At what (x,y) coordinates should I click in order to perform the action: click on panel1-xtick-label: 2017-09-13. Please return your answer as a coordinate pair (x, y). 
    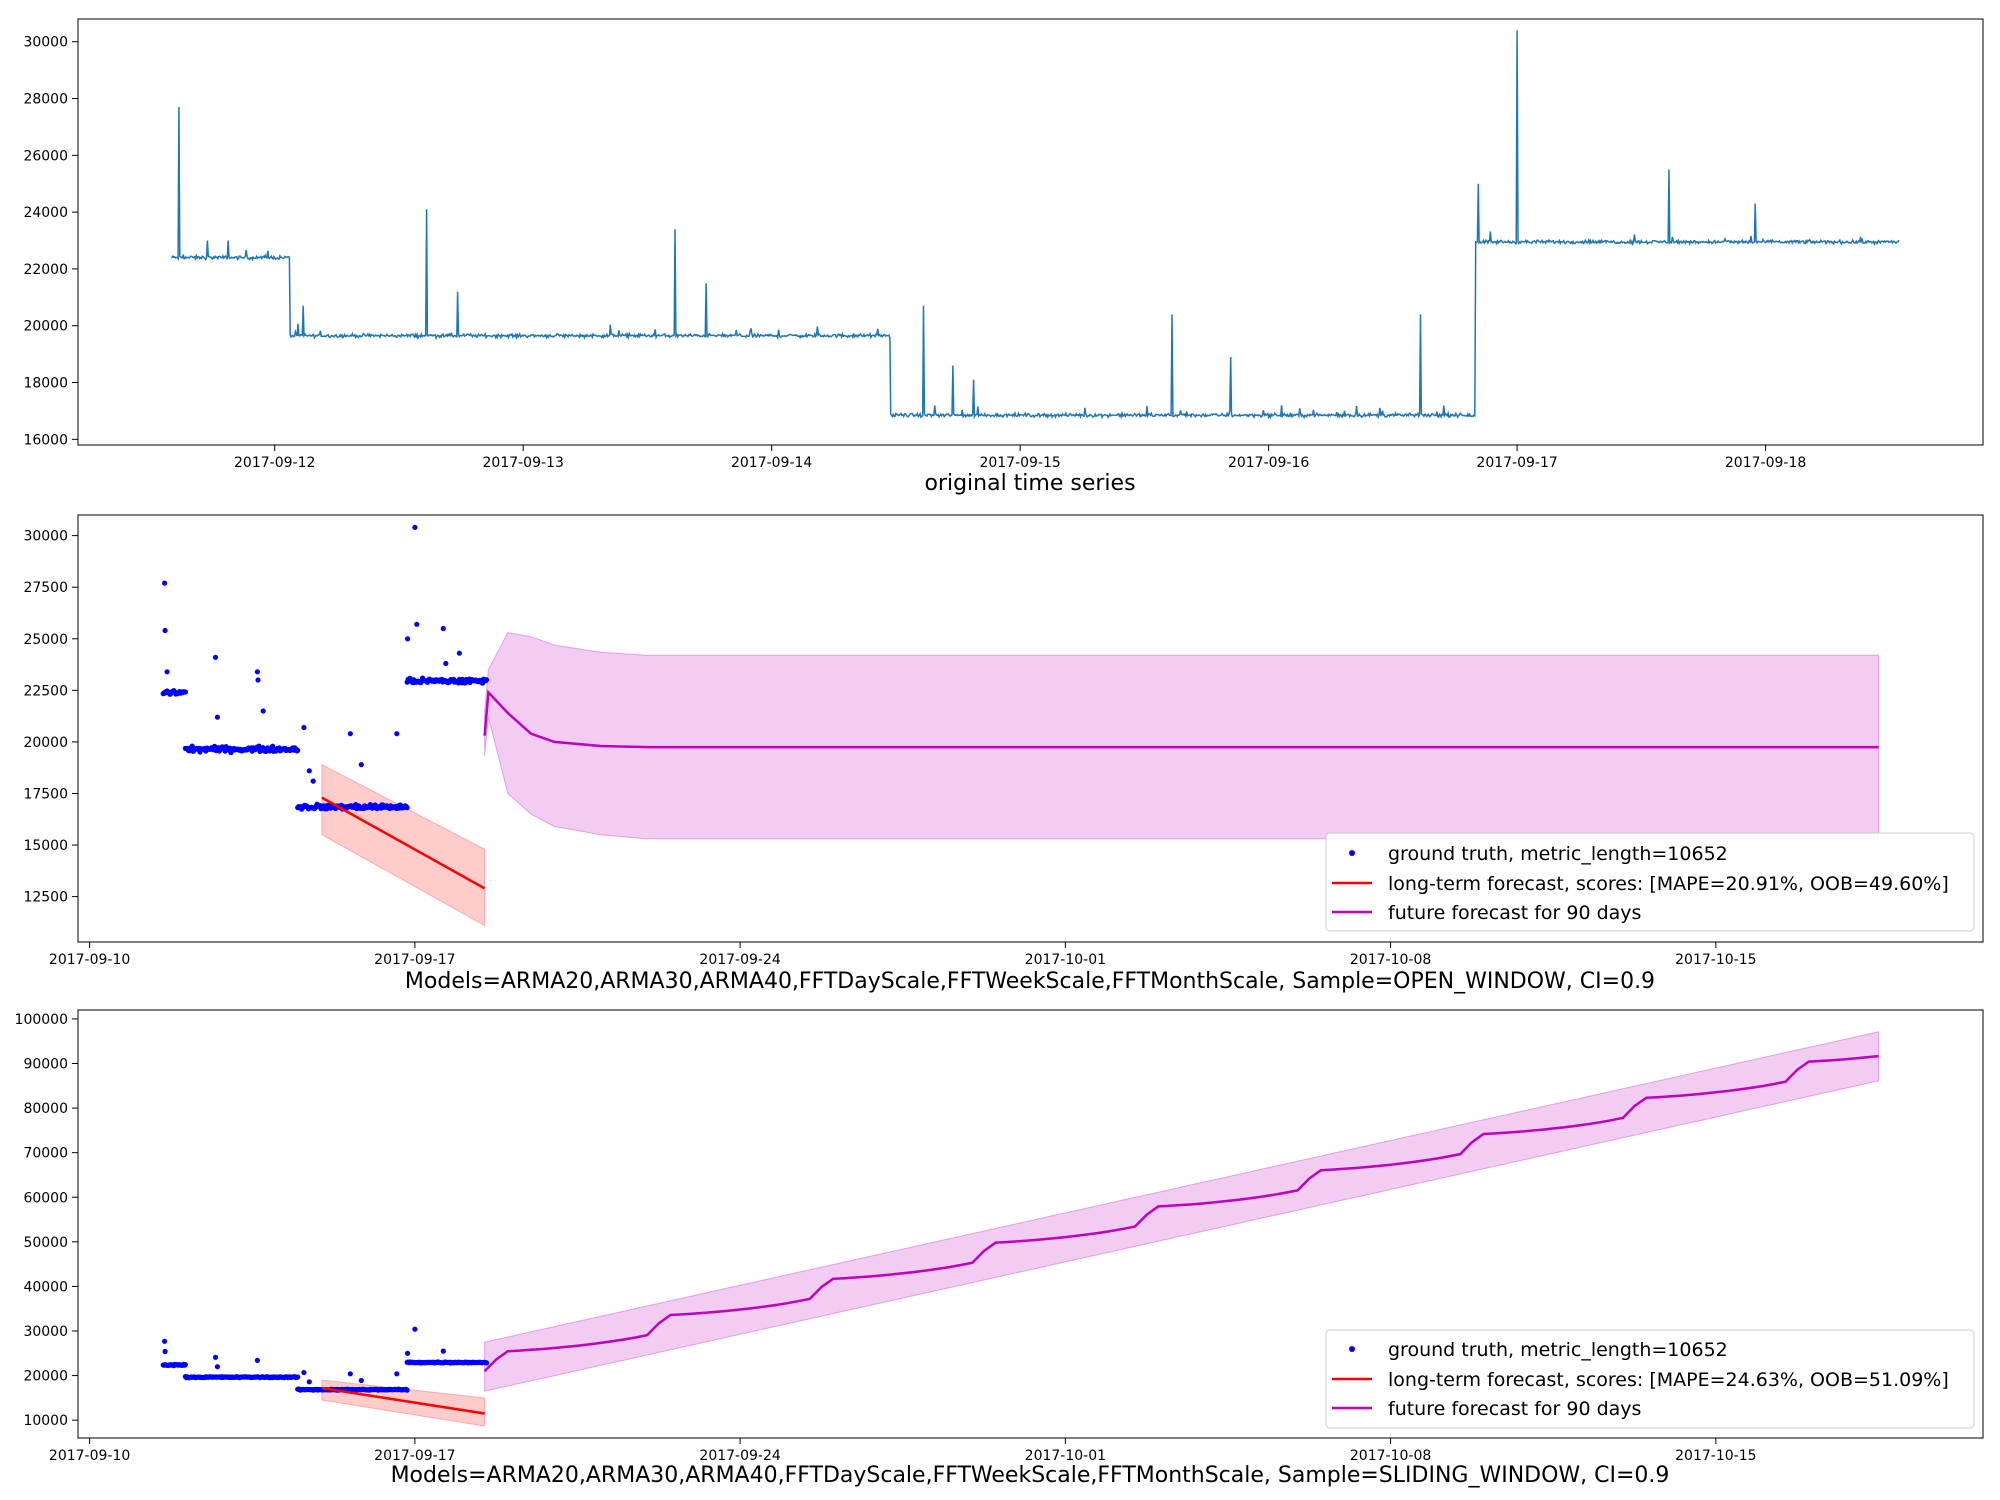
    Looking at the image, I should click on (523, 463).